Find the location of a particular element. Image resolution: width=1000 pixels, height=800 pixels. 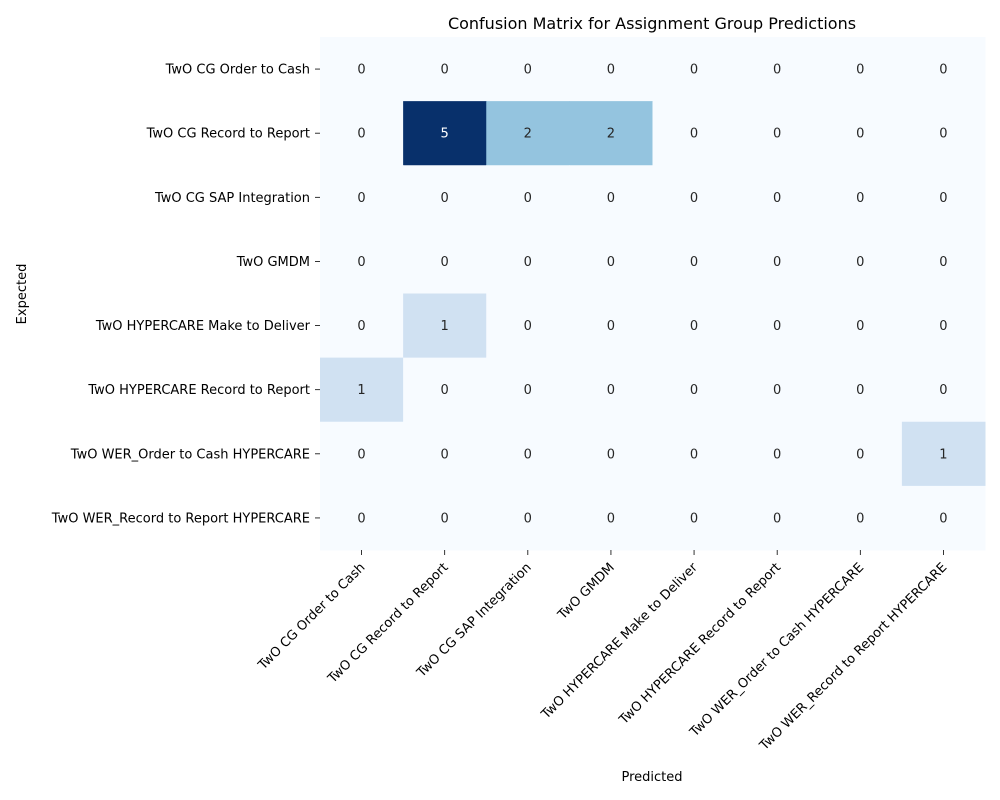

y-tick-label: TwO HYPERCARE Record to Report is located at coordinates (198, 390).